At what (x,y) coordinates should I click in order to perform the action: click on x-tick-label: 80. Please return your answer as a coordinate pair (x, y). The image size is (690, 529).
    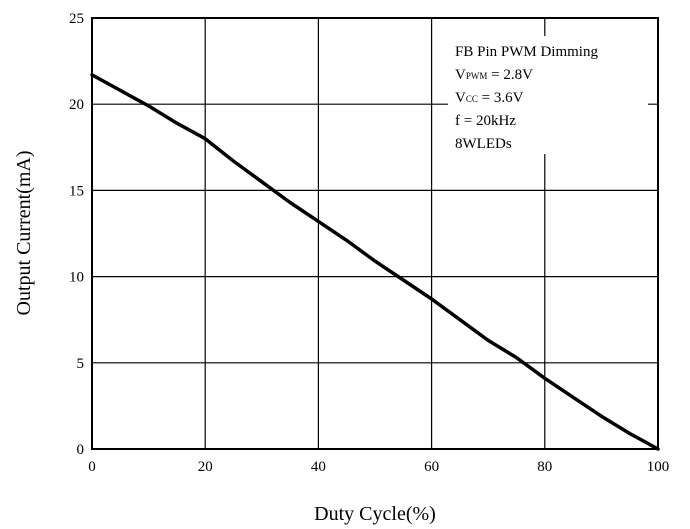
    Looking at the image, I should click on (544, 467).